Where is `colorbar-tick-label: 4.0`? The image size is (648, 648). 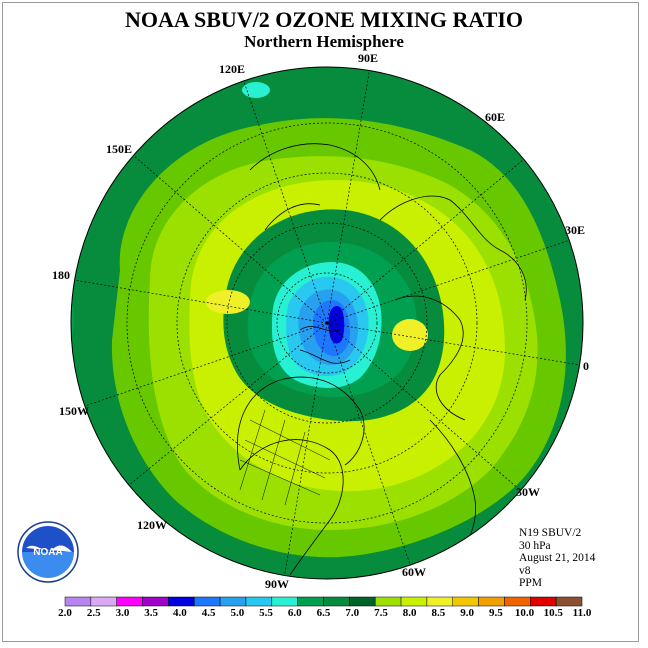
colorbar-tick-label: 4.0 is located at coordinates (180, 613).